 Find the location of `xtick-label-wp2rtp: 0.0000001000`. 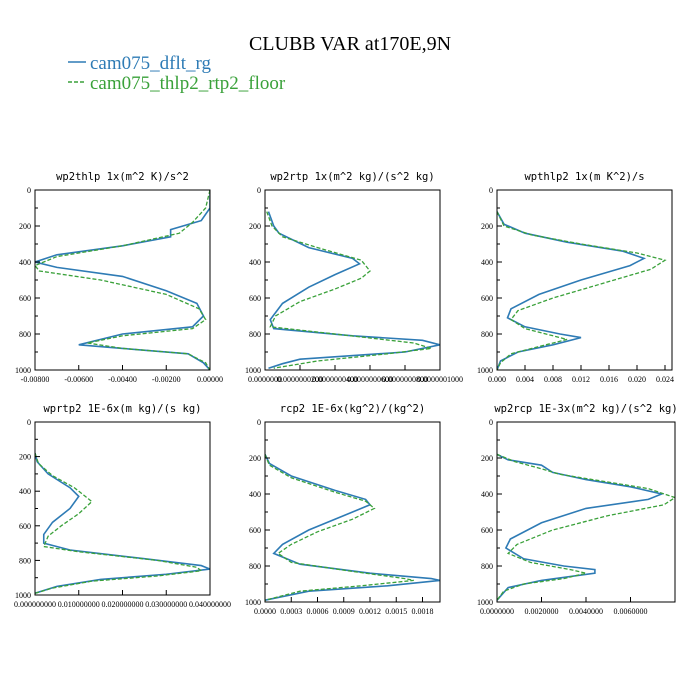

xtick-label-wp2rtp: 0.0000001000 is located at coordinates (440, 379).